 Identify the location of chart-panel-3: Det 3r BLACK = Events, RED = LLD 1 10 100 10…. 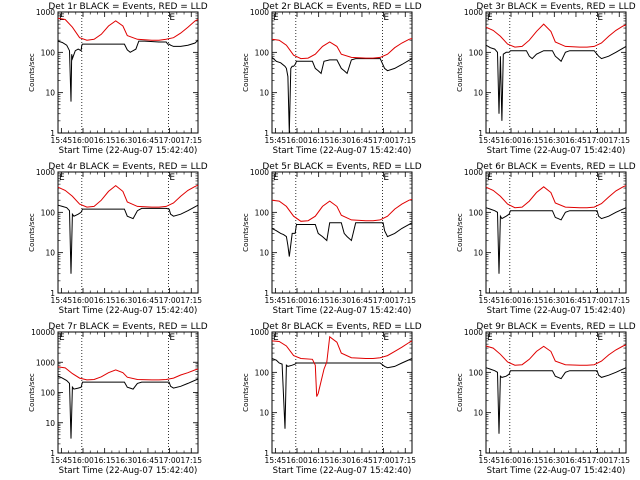
(546, 79).